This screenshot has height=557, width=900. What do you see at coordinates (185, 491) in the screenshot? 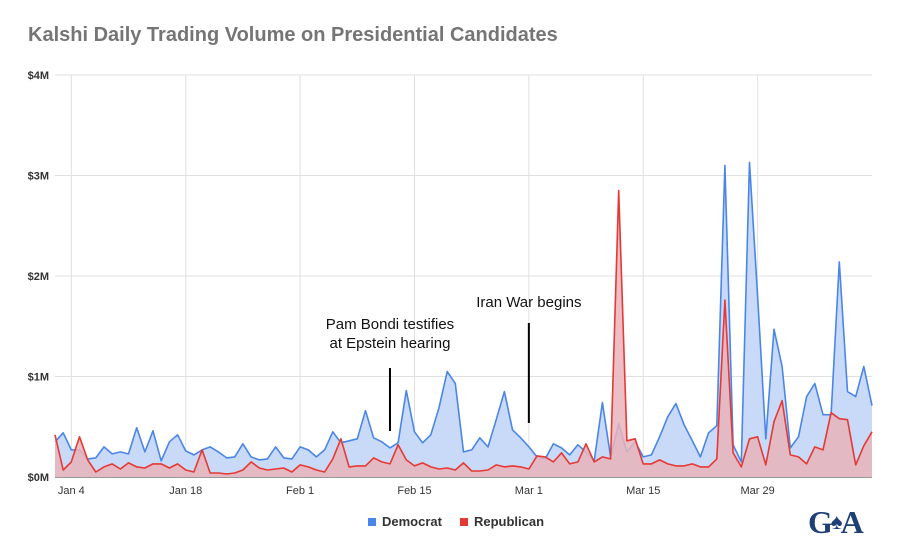
I see `x-tick-label: Jan 18` at bounding box center [185, 491].